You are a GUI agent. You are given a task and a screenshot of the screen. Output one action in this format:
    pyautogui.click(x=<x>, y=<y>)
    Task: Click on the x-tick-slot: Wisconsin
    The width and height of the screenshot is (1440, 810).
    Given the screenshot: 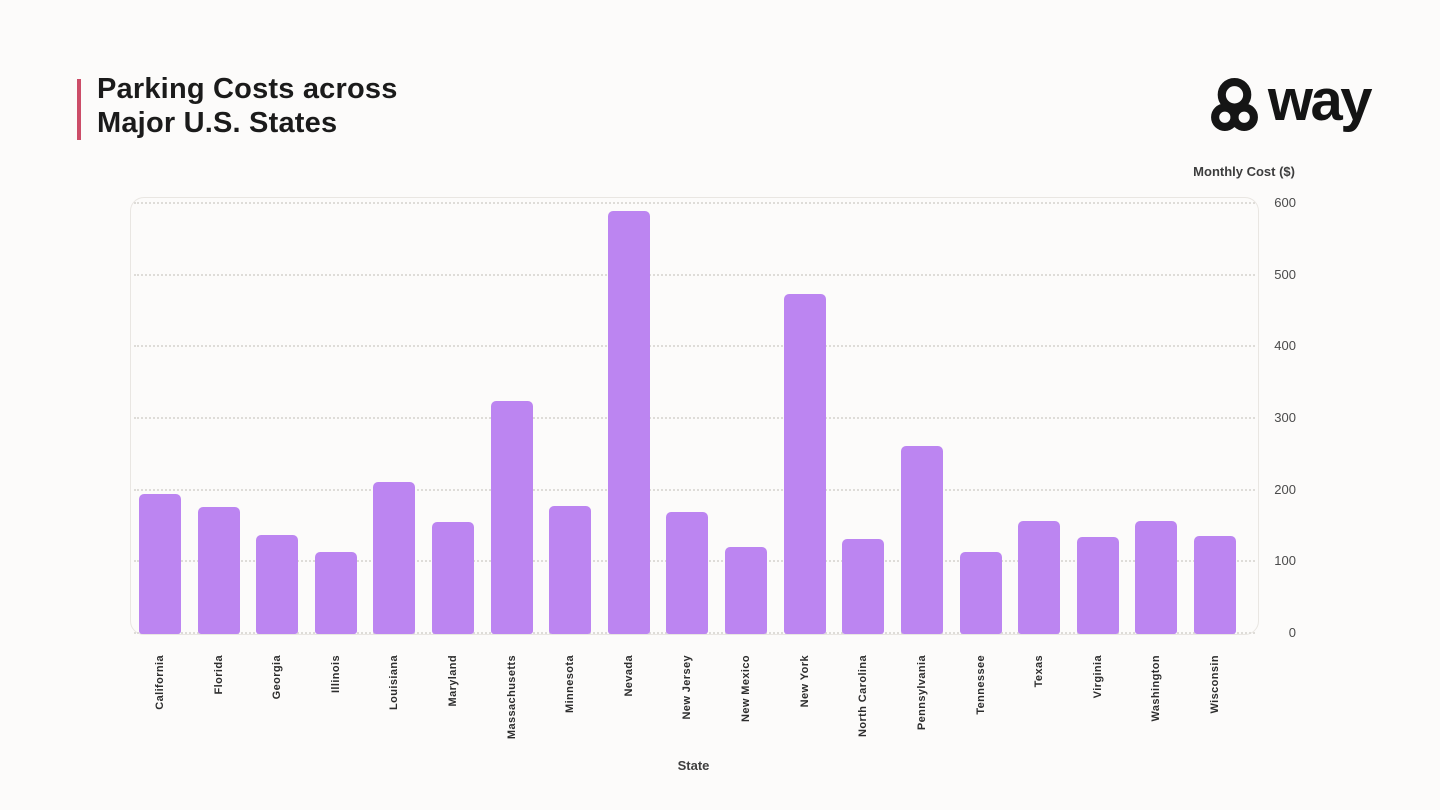 What is the action you would take?
    pyautogui.click(x=1215, y=684)
    